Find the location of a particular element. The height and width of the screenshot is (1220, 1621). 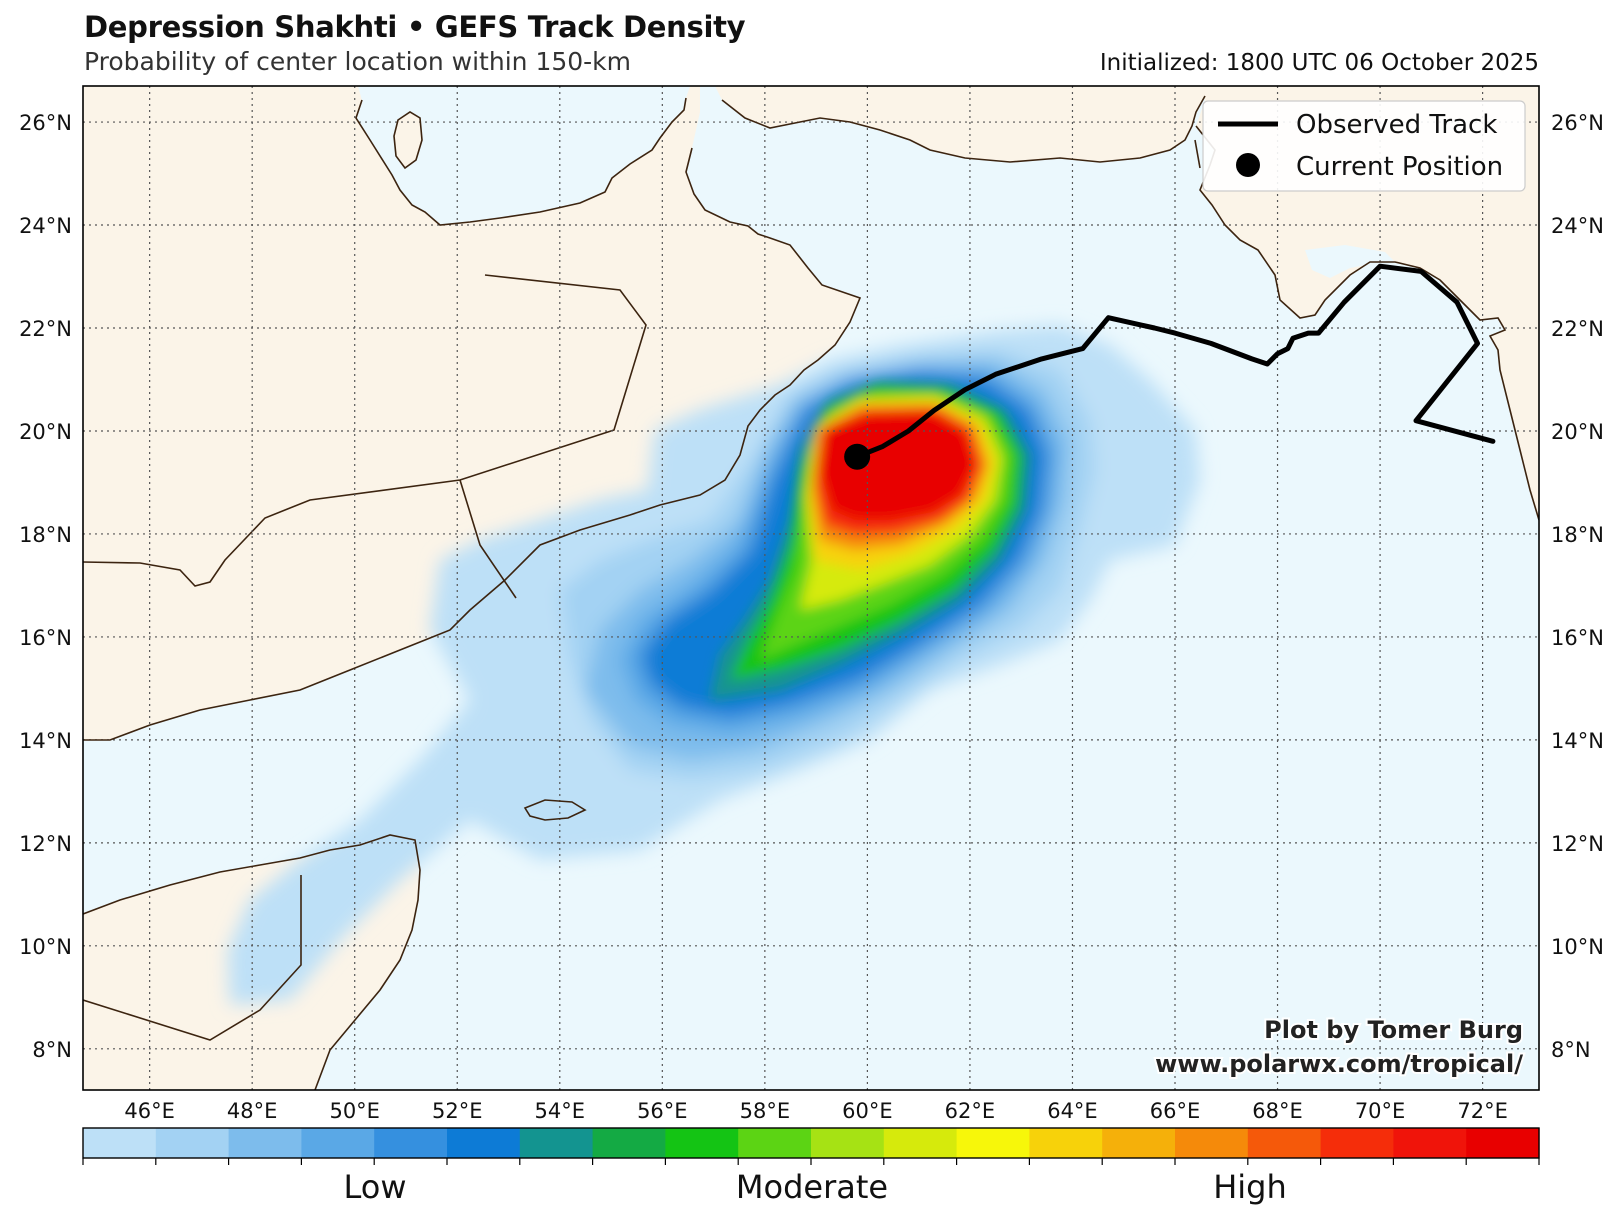

coast-somalia is located at coordinates (252, 962).